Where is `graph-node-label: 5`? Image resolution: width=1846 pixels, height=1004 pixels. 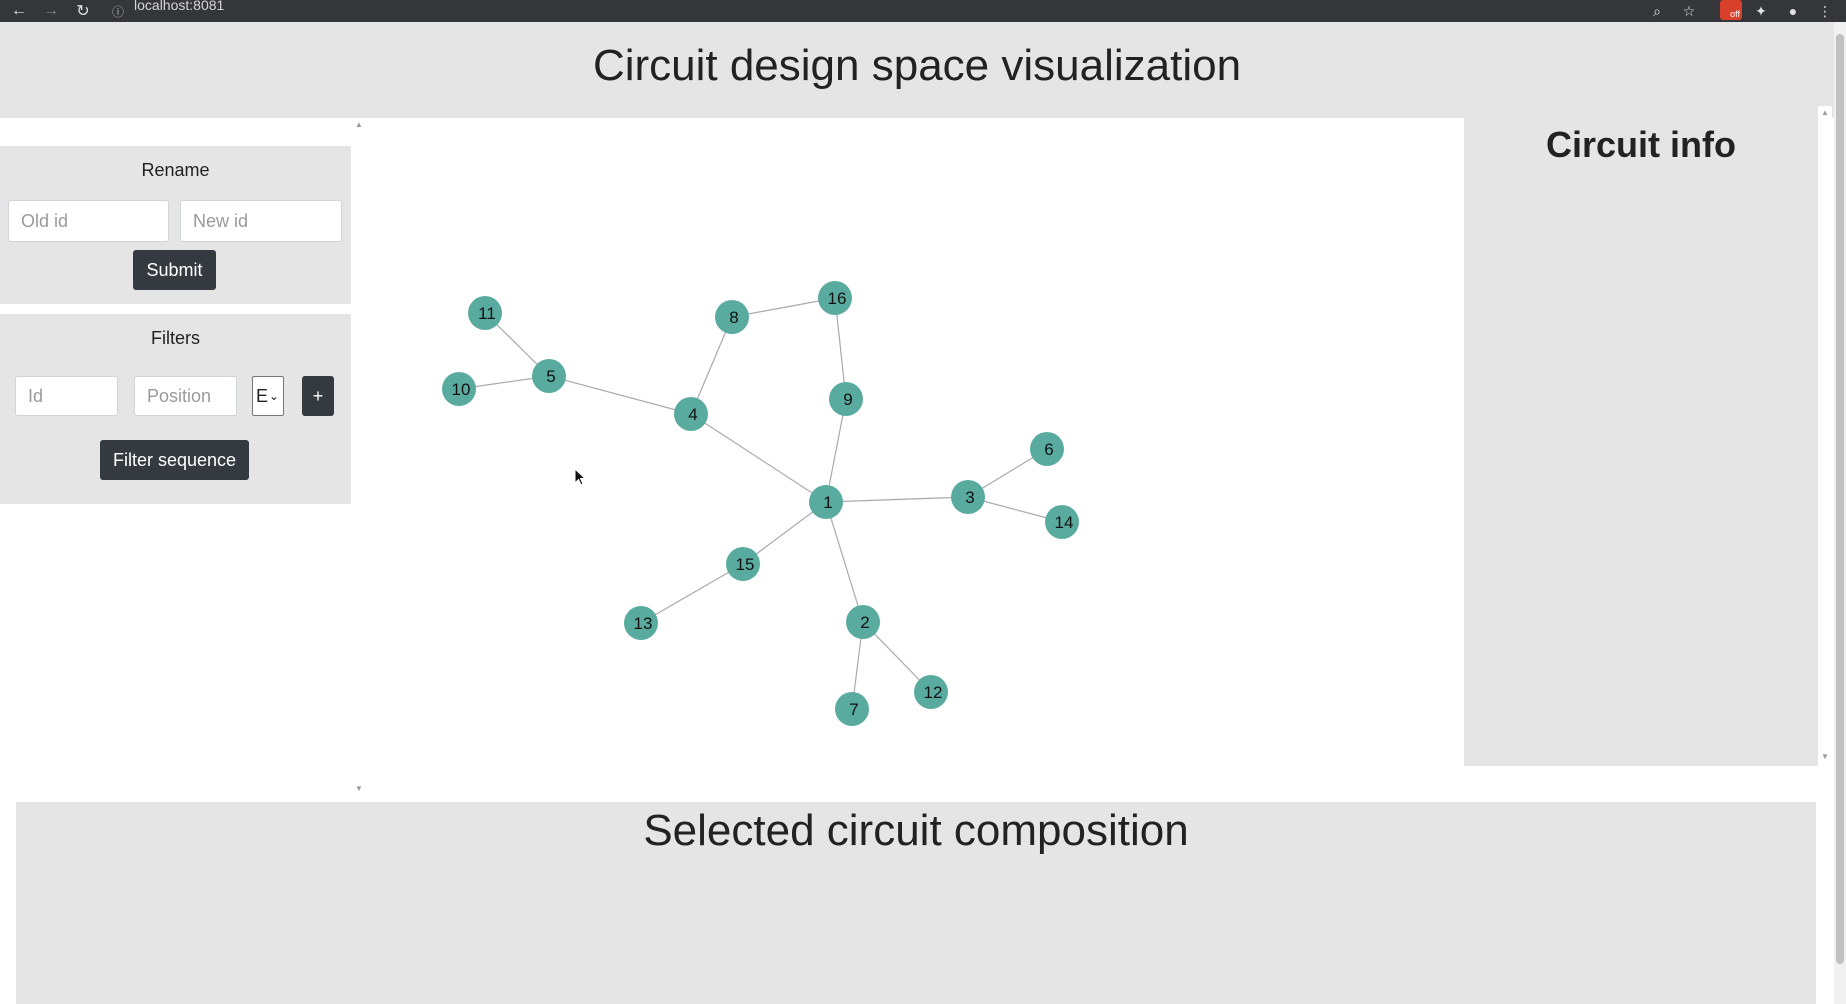 graph-node-label: 5 is located at coordinates (550, 376).